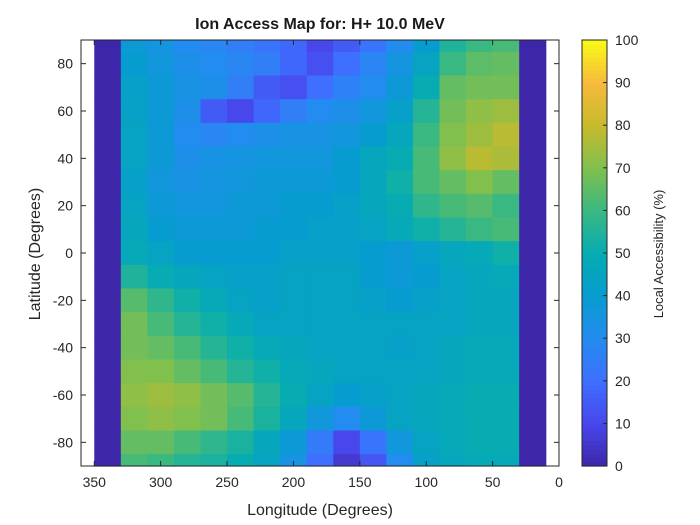 Image resolution: width=700 pixels, height=525 pixels. Describe the element at coordinates (360, 482) in the screenshot. I see `x-tick-label: 150` at that location.